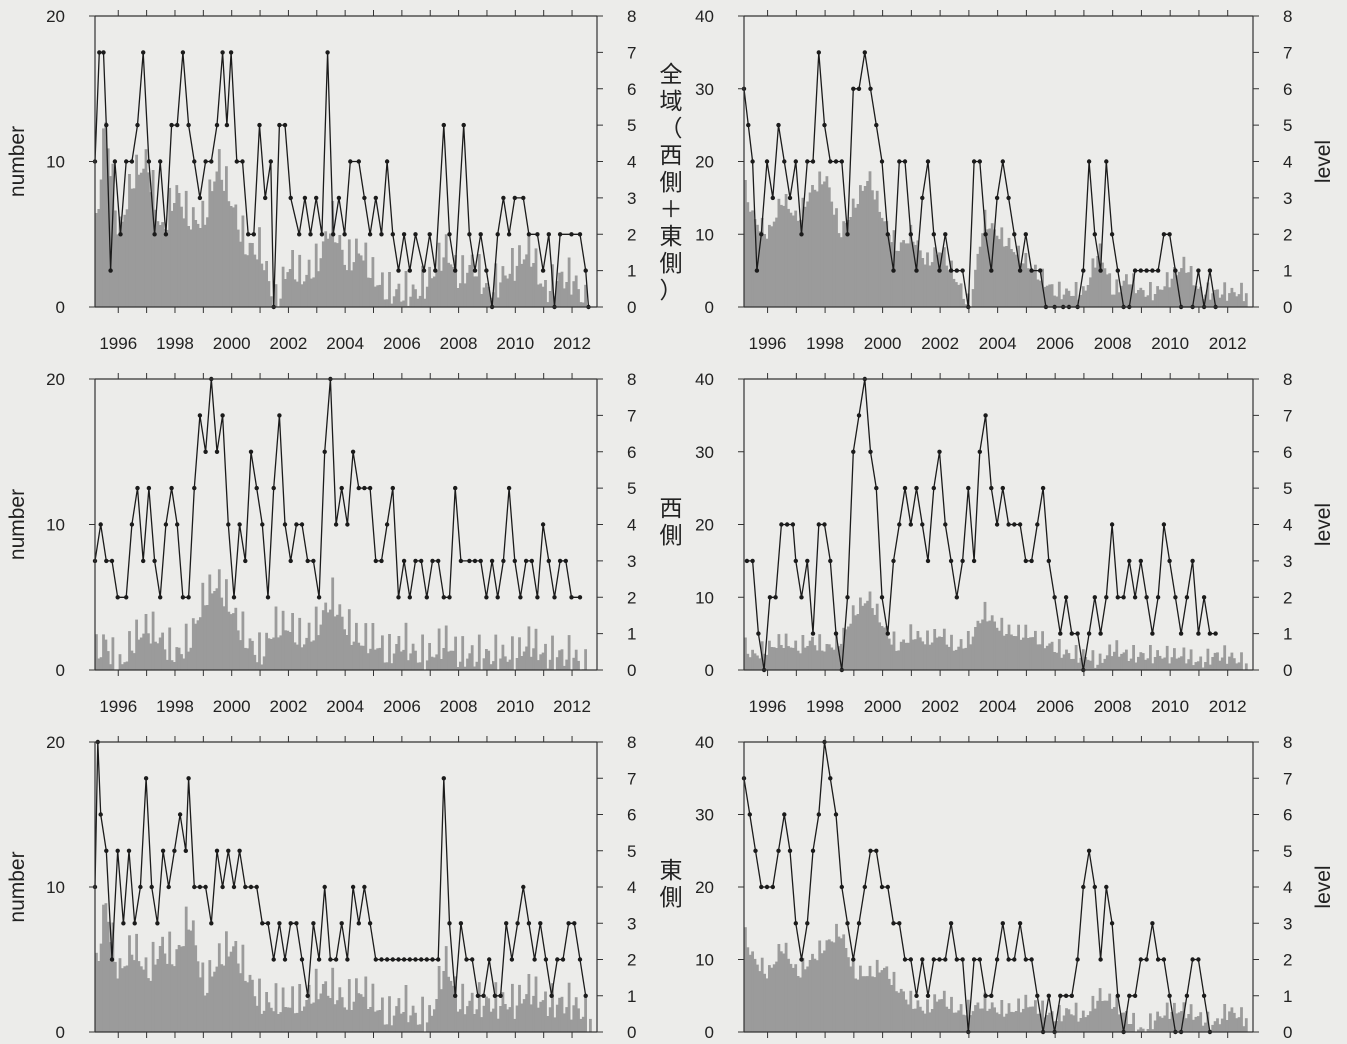 Image resolution: width=1347 pixels, height=1044 pixels. What do you see at coordinates (232, 706) in the screenshot?
I see `x-tick-label: 2000` at bounding box center [232, 706].